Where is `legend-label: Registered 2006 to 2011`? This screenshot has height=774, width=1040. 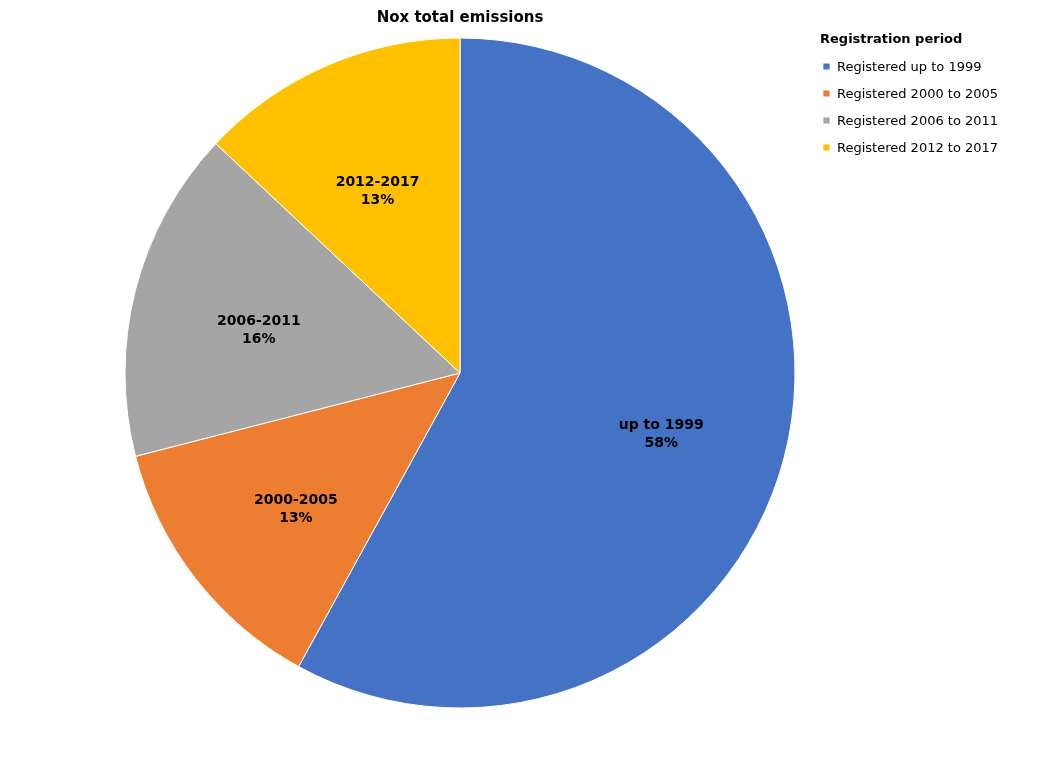
legend-label: Registered 2006 to 2011 is located at coordinates (918, 120).